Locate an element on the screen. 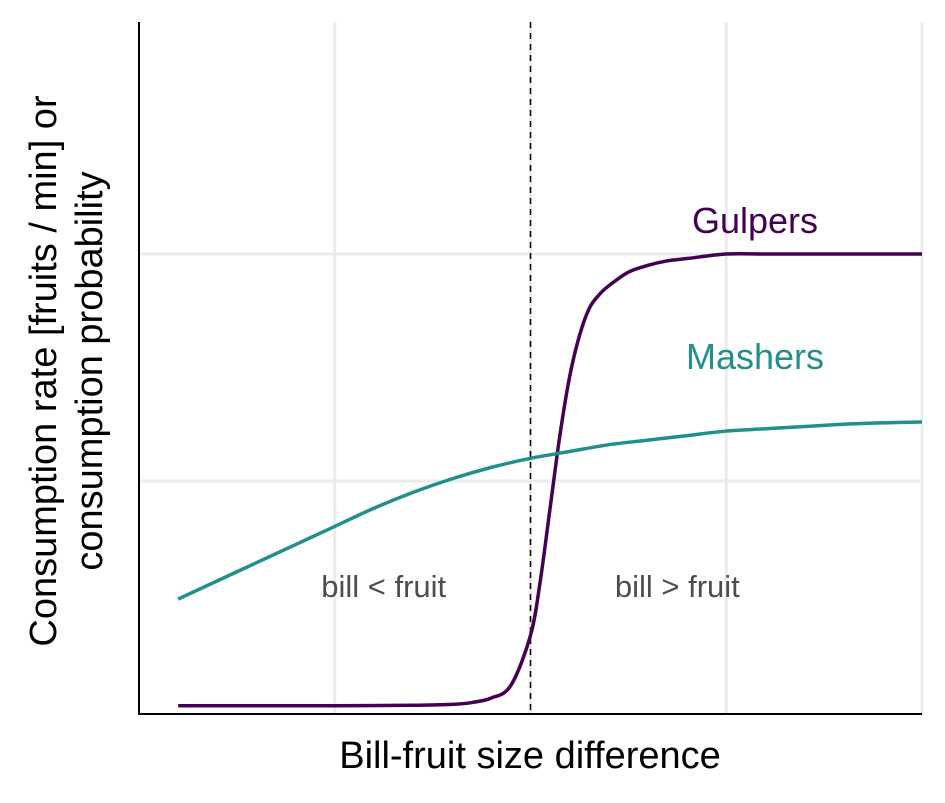  y-axis-title-line1: Consumption rate [fruits / min] or is located at coordinates (44, 371).